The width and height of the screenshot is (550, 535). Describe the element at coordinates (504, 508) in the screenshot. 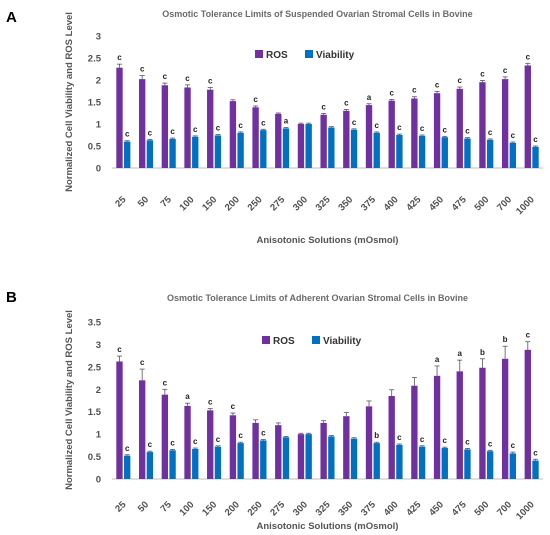

I see `x-tick-label: 700` at that location.